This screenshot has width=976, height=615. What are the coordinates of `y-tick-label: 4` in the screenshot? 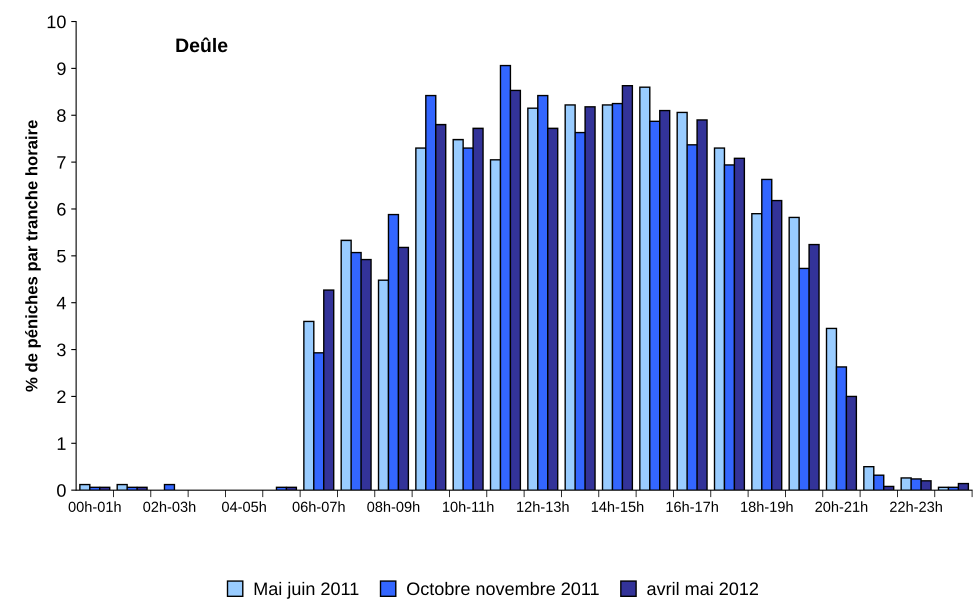 It's located at (61, 303).